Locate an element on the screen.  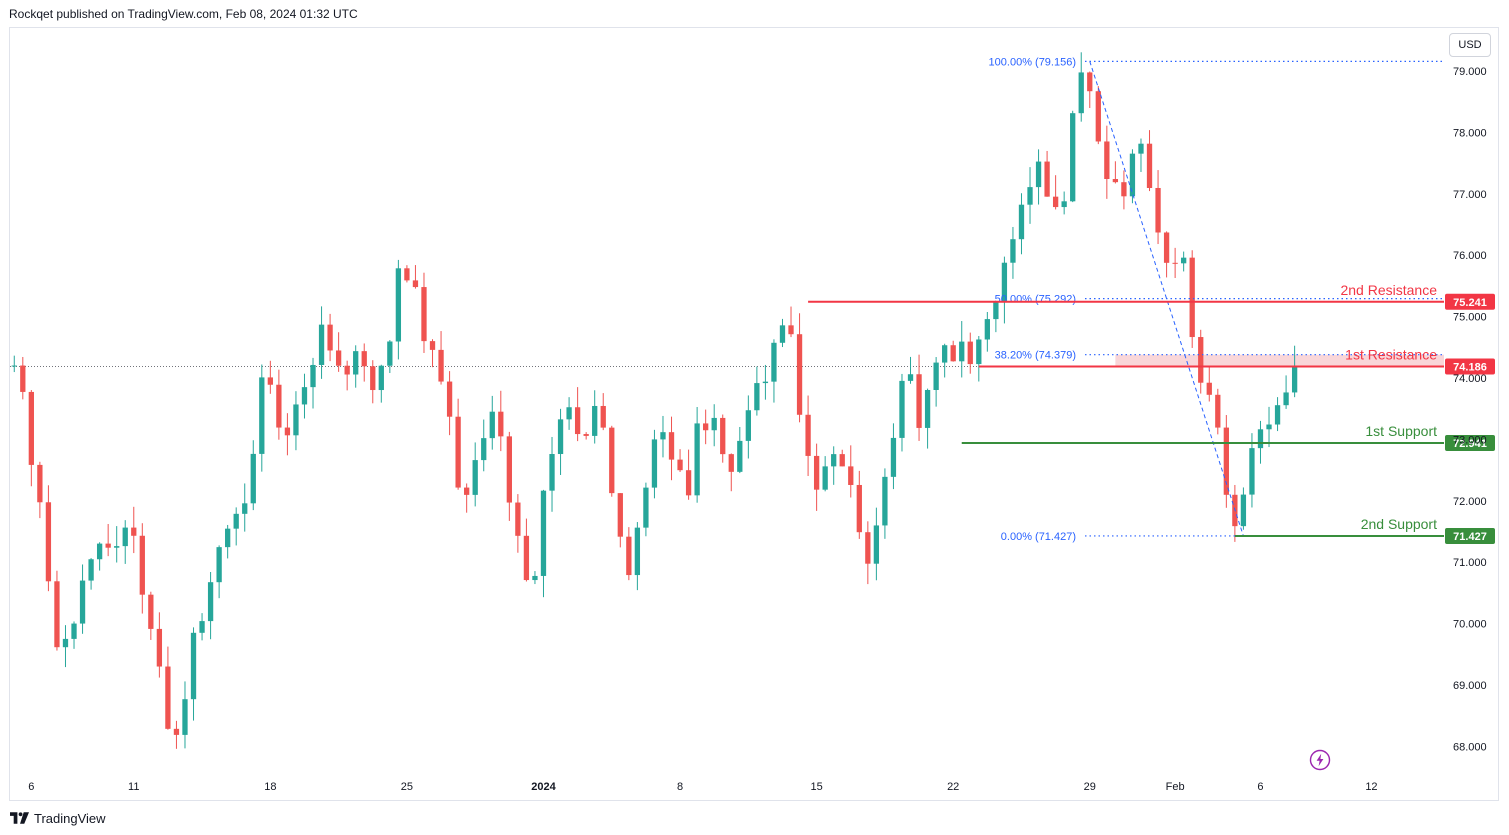
price-tick-label: 70.000 is located at coordinates (1470, 625).